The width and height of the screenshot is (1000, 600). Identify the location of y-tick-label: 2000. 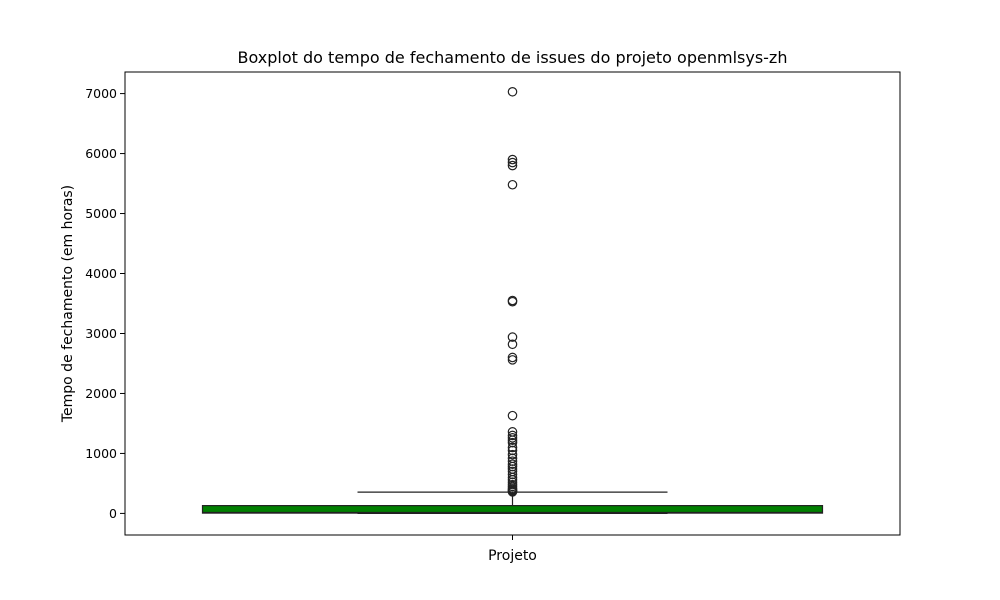
(101, 393).